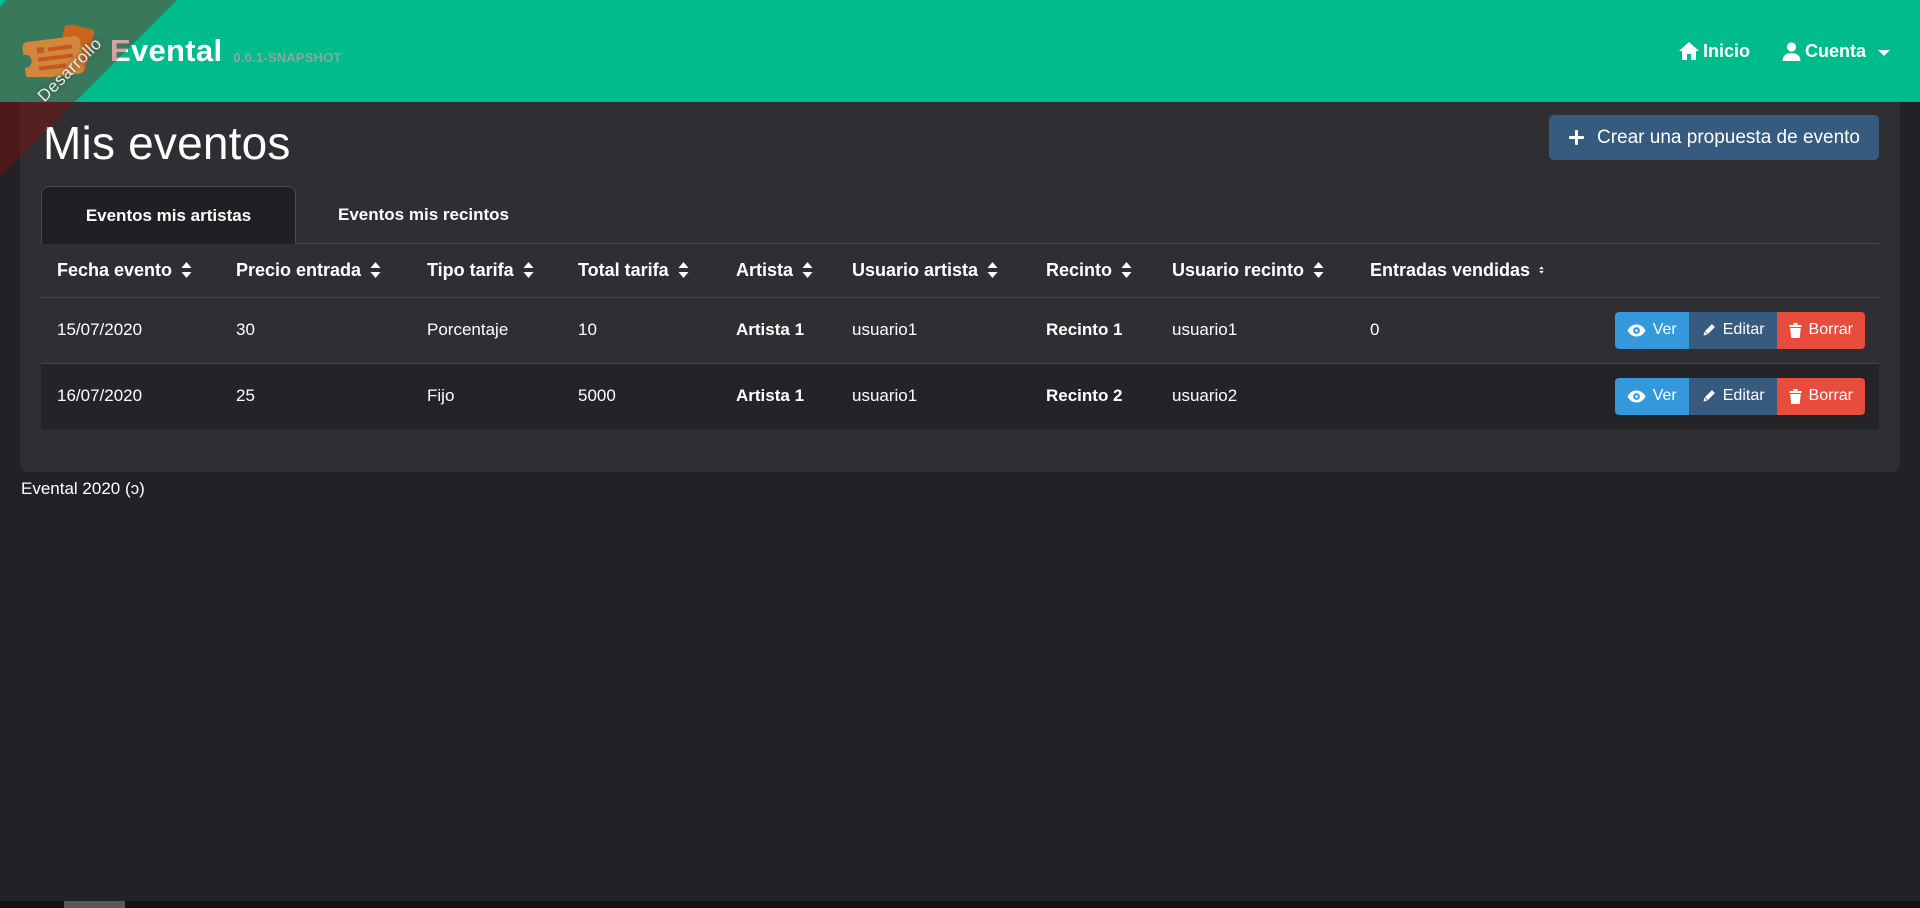 The height and width of the screenshot is (908, 1920). Describe the element at coordinates (933, 270) in the screenshot. I see `col-header-usuario-artista: Usuario artista` at that location.